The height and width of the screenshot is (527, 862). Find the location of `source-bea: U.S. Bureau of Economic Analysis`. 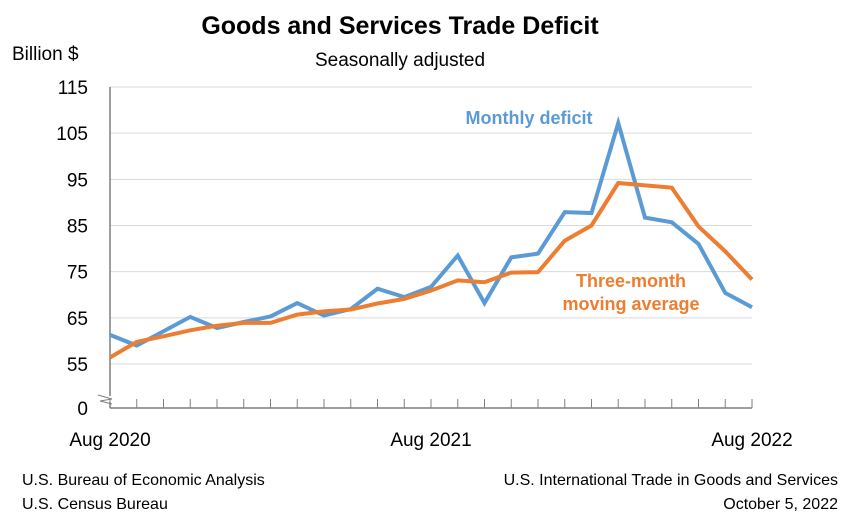

source-bea: U.S. Bureau of Economic Analysis is located at coordinates (143, 480).